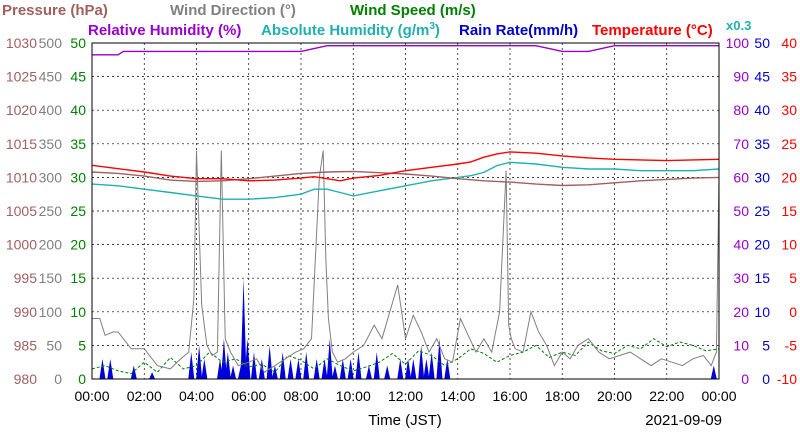 This screenshot has height=434, width=800. I want to click on tick-label-rain: 15, so click(762, 278).